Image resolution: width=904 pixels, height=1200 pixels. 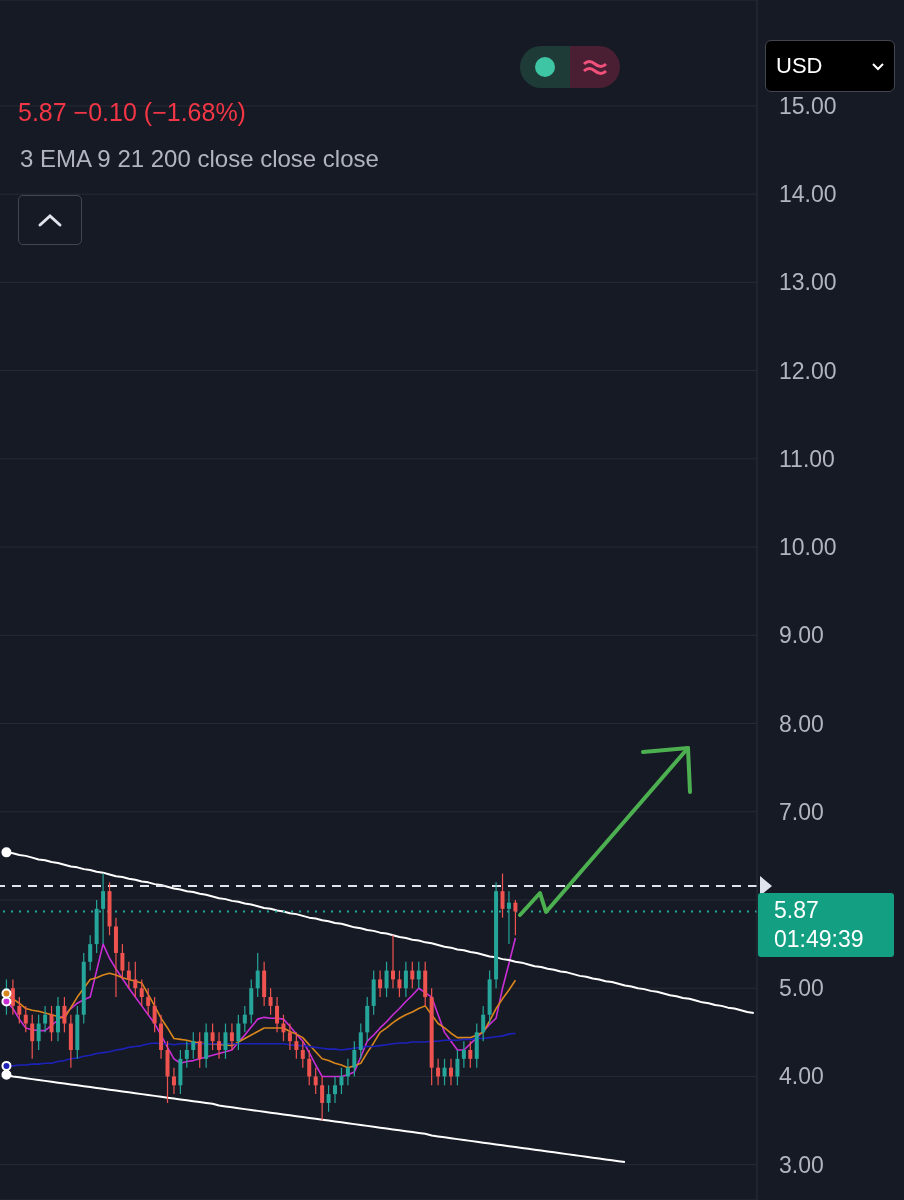 What do you see at coordinates (801, 1076) in the screenshot?
I see `y-tick-label: 4.00` at bounding box center [801, 1076].